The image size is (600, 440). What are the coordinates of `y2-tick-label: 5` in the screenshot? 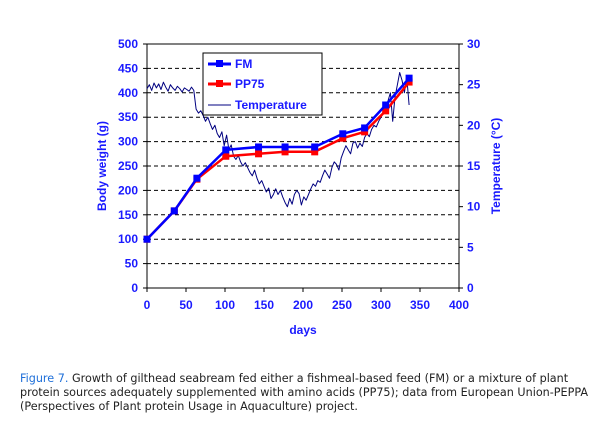 It's located at (470, 247).